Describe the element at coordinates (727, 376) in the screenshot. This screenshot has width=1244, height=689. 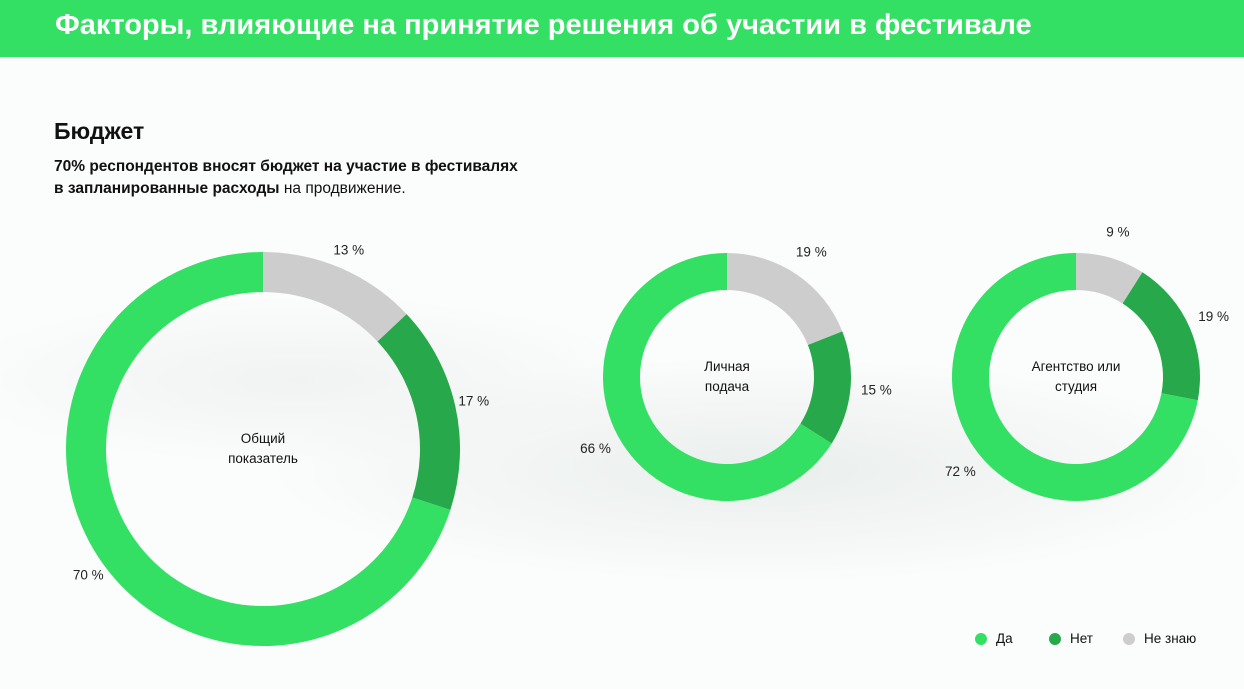
I see `chart-center-label: Личная подача` at that location.